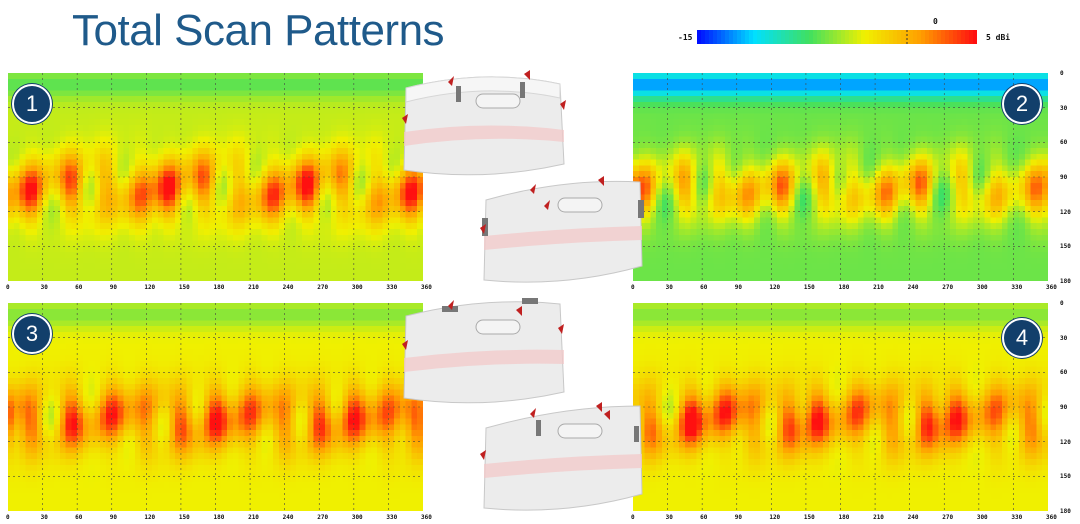 The image size is (1080, 524). What do you see at coordinates (1065, 247) in the screenshot?
I see `y-tick-label: 150` at bounding box center [1065, 247].